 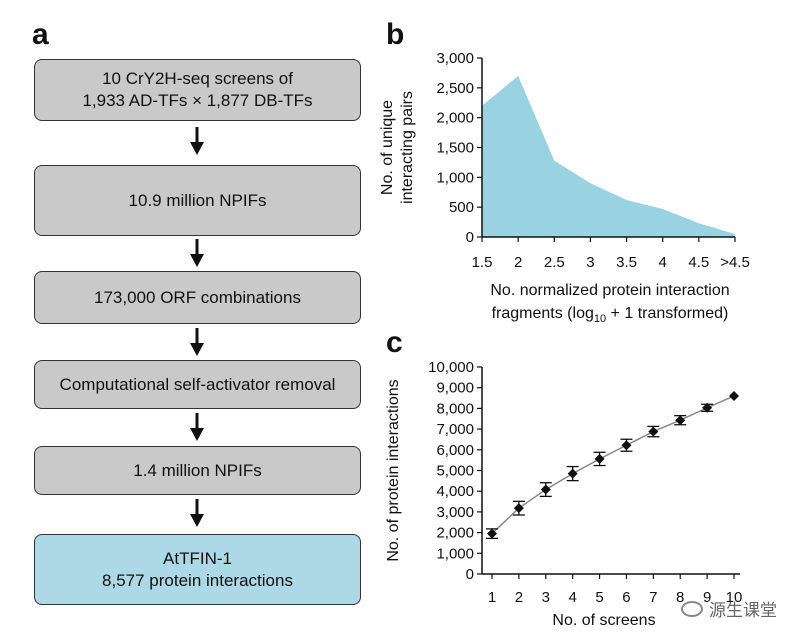 What do you see at coordinates (455, 148) in the screenshot?
I see `b-ytick-label: 1,500` at bounding box center [455, 148].